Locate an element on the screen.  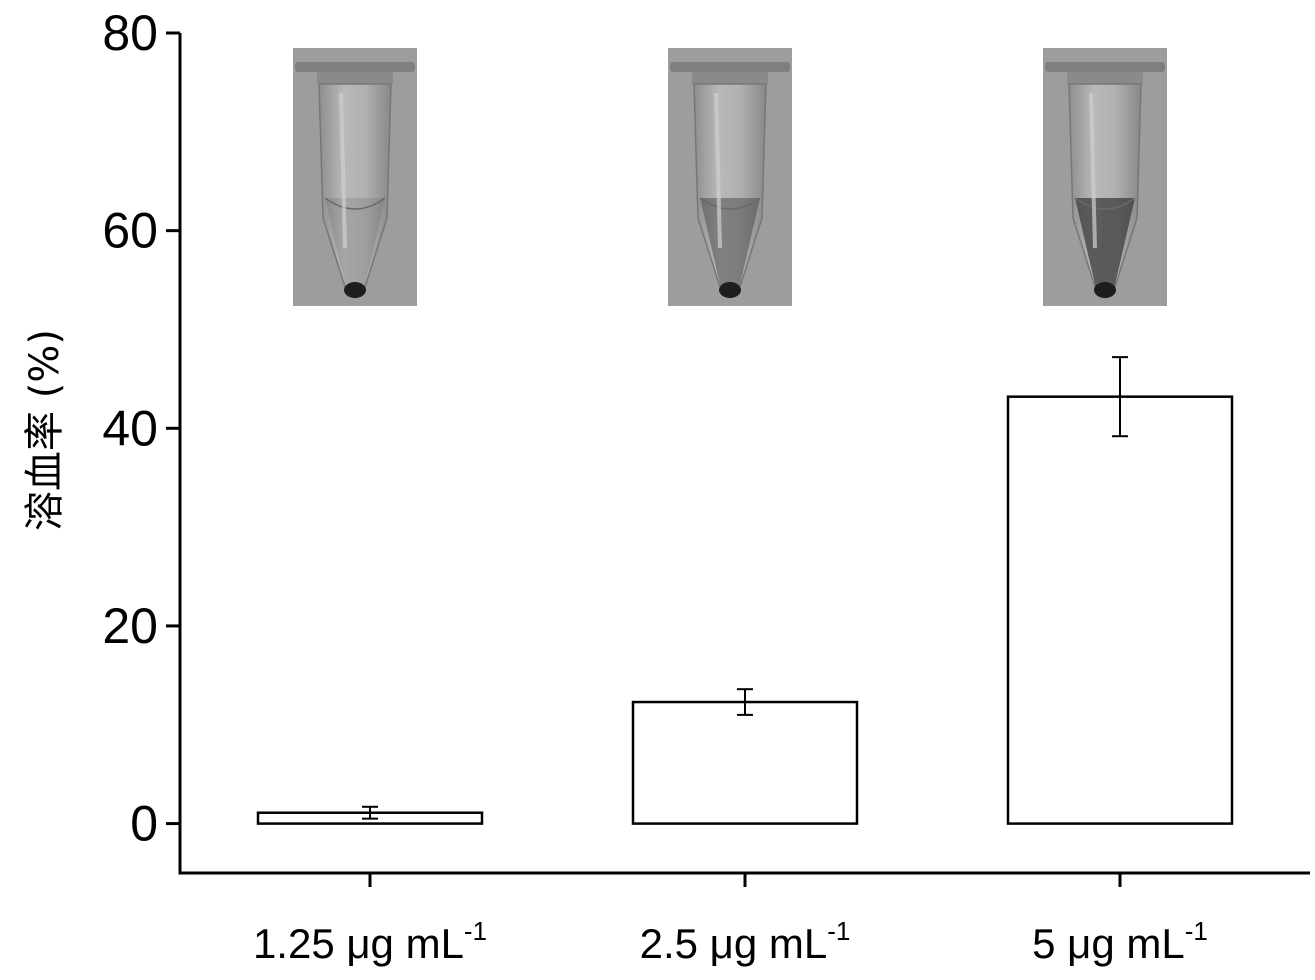
y-tick-label: 60 is located at coordinates (130, 231).